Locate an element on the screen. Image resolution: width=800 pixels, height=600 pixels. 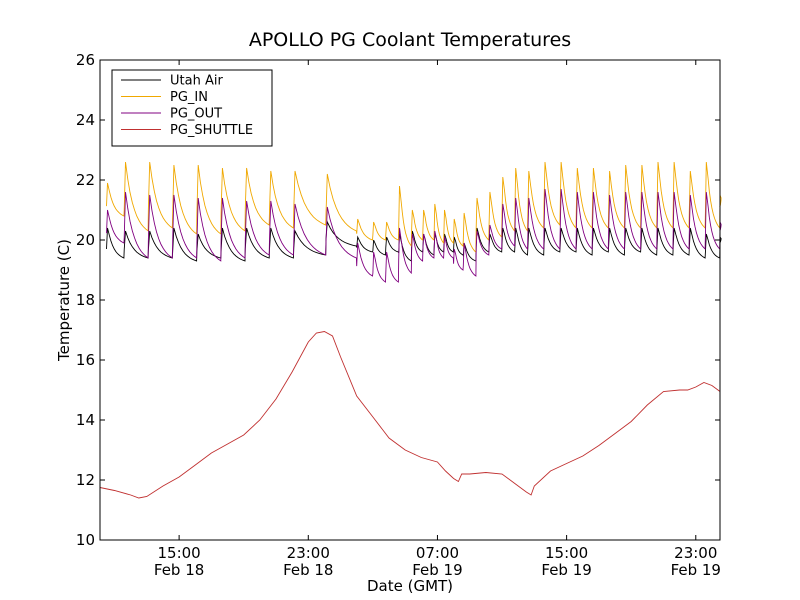
legend-label: PG_IN is located at coordinates (189, 97).